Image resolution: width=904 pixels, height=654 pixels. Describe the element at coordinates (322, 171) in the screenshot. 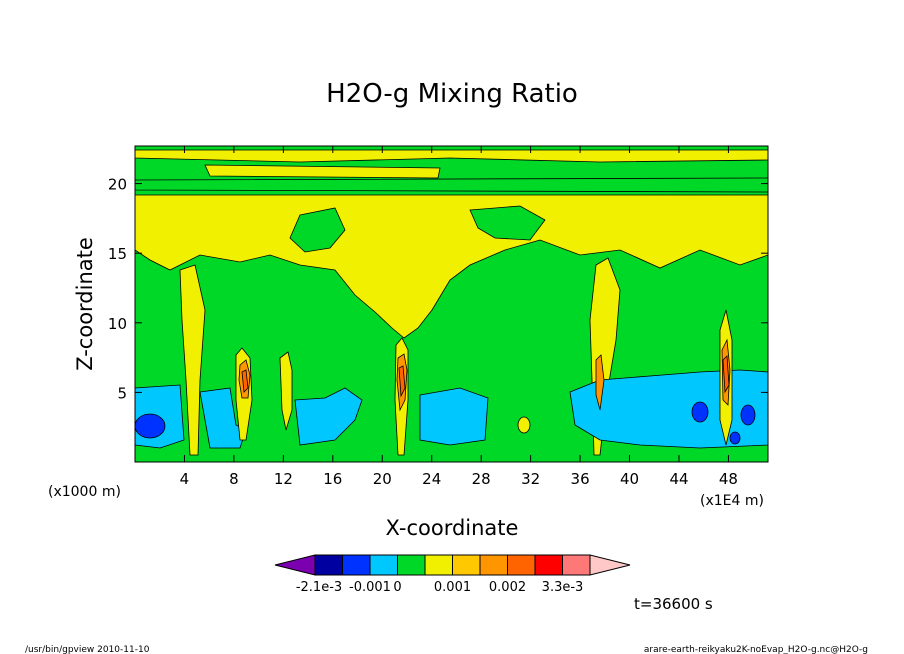

I see `yellow-strip-top` at that location.